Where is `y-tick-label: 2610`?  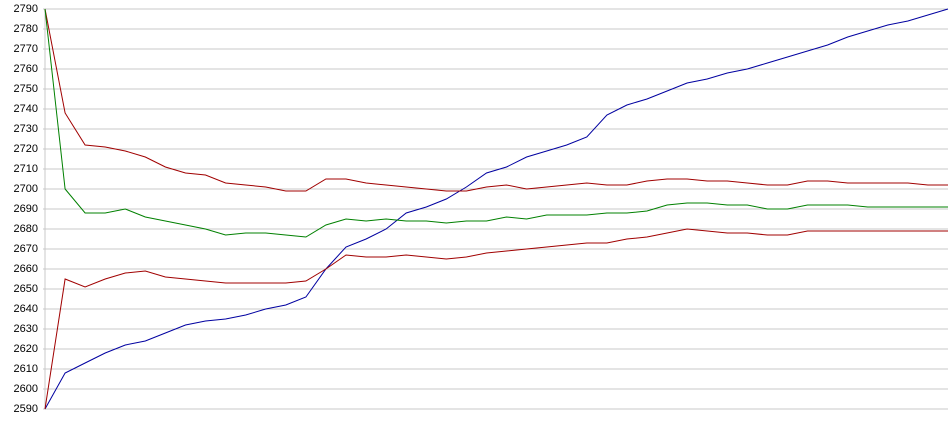 y-tick-label: 2610 is located at coordinates (26, 369).